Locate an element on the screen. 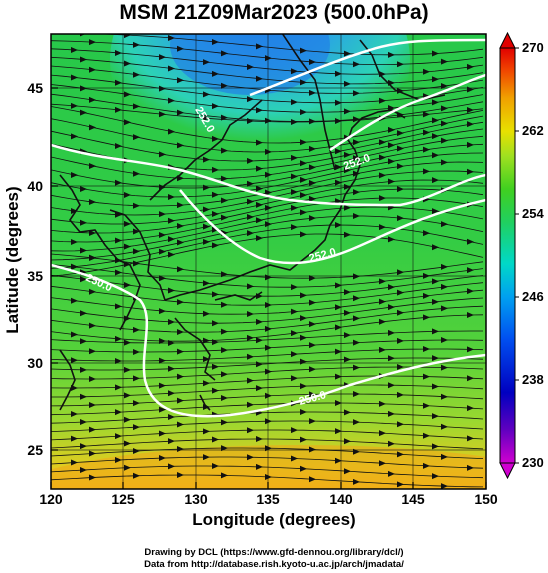  y-tick-label: 35 is located at coordinates (35, 276).